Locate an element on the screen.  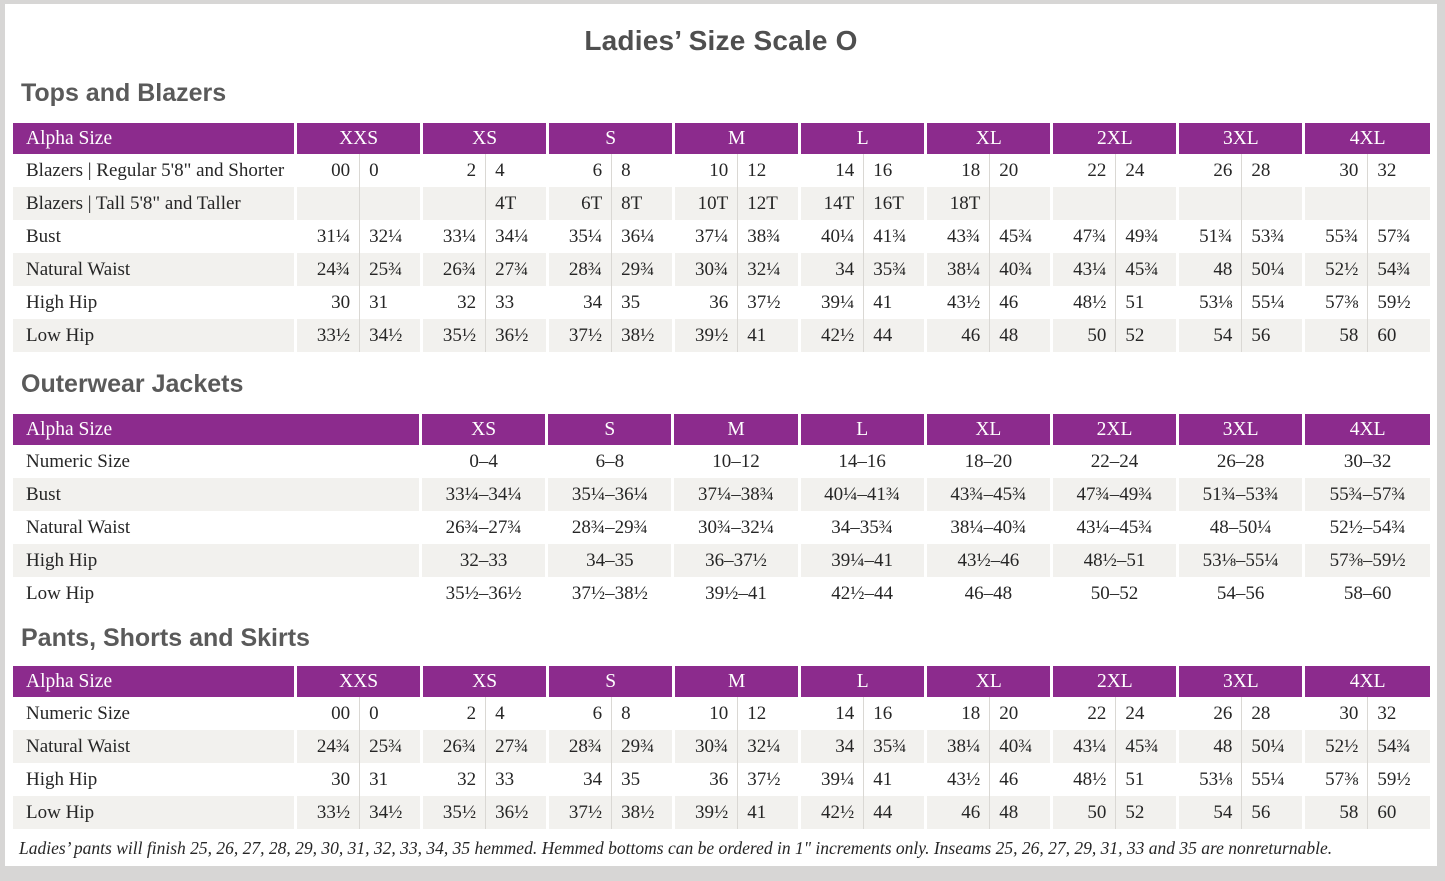
size-cell: 10T is located at coordinates (705, 203).